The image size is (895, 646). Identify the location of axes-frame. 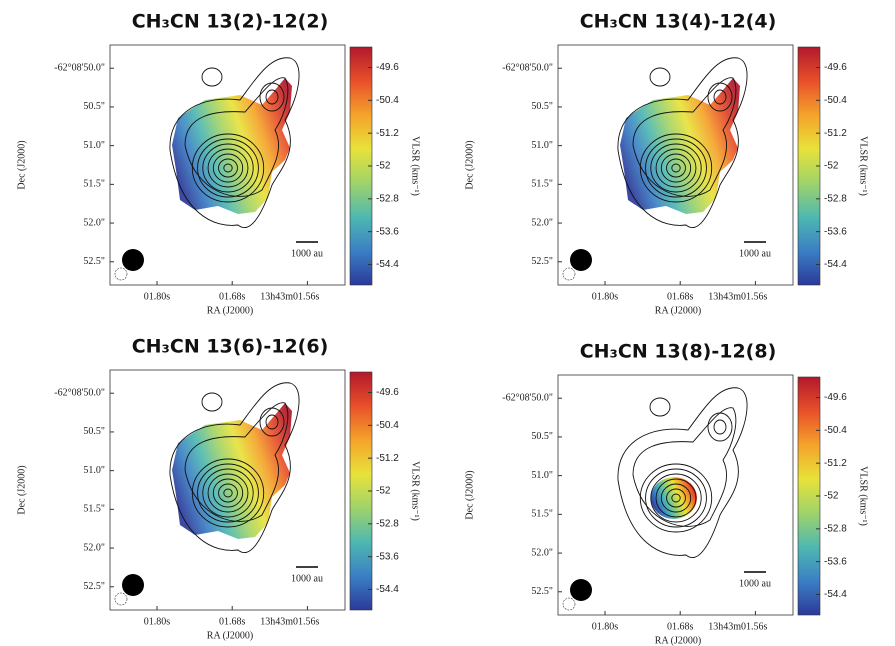
(675, 165).